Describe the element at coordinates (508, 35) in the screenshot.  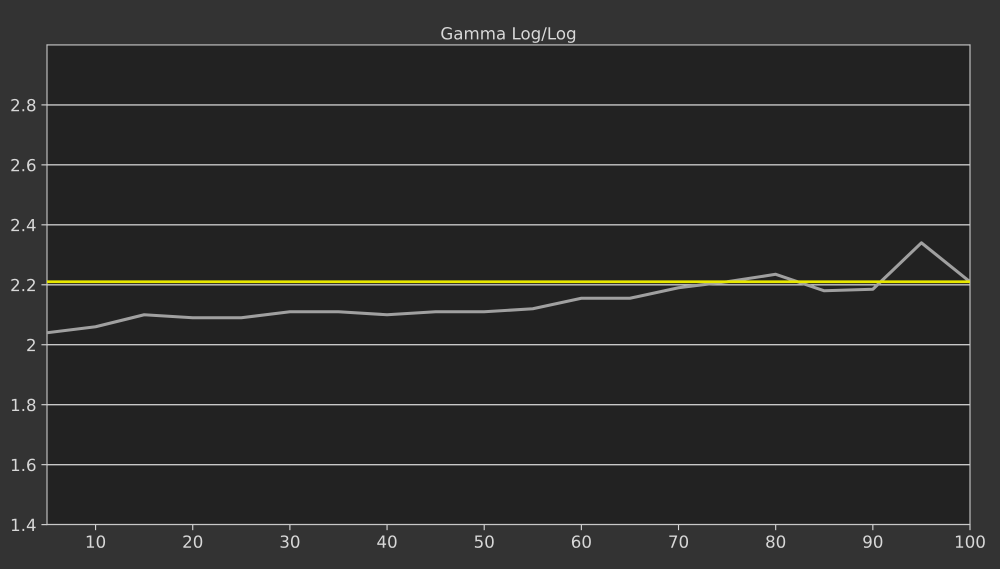
I see `chart-title: Gamma Log/Log` at that location.